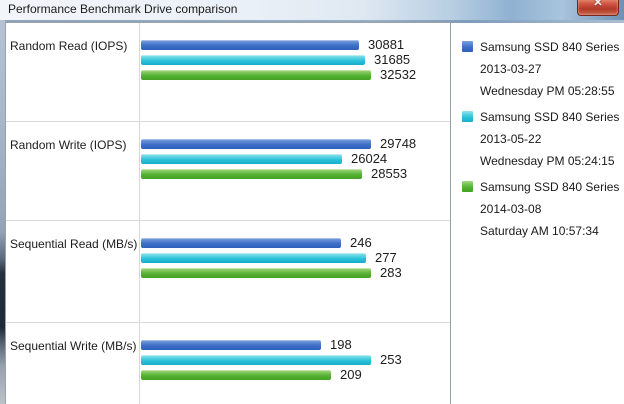 The height and width of the screenshot is (404, 624). What do you see at coordinates (391, 272) in the screenshot?
I see `value-label: 283` at bounding box center [391, 272].